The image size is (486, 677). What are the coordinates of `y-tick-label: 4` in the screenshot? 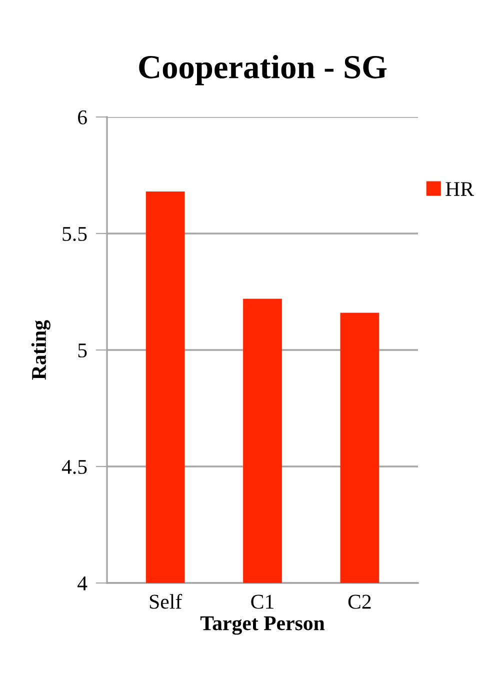 It's located at (83, 583).